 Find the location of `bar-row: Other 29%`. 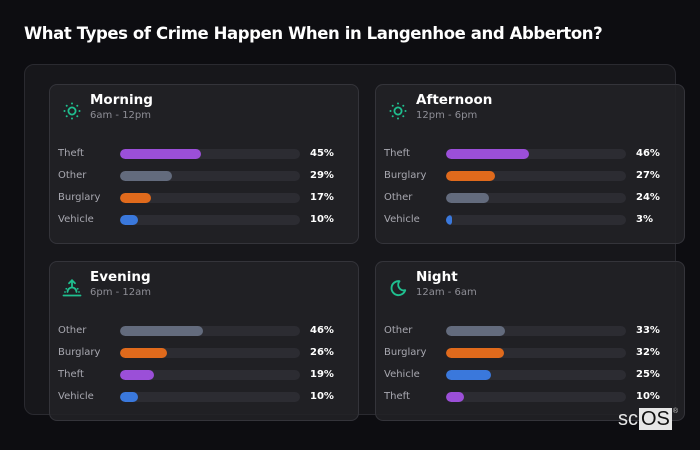

bar-row: Other 29% is located at coordinates (203, 179).